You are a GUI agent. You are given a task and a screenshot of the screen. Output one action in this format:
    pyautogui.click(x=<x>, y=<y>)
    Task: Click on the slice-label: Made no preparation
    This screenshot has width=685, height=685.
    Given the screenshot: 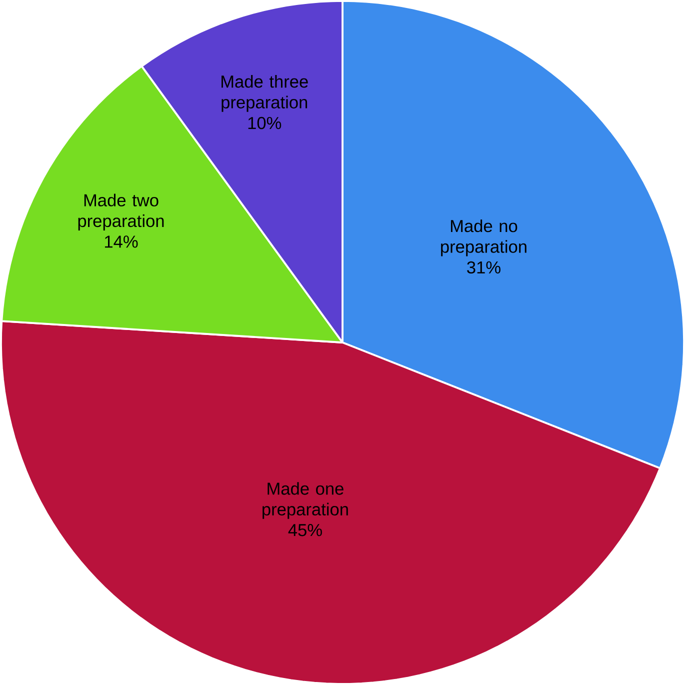 What is the action you would take?
    pyautogui.click(x=483, y=237)
    